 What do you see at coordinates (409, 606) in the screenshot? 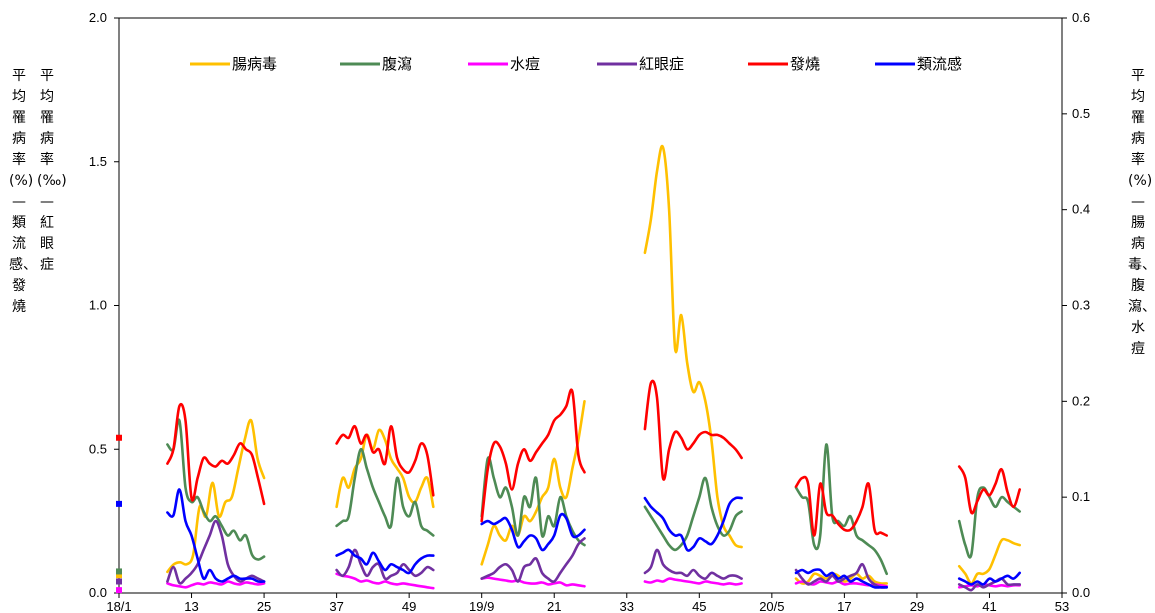
I see `x-axis-tick-label: 49` at bounding box center [409, 606].